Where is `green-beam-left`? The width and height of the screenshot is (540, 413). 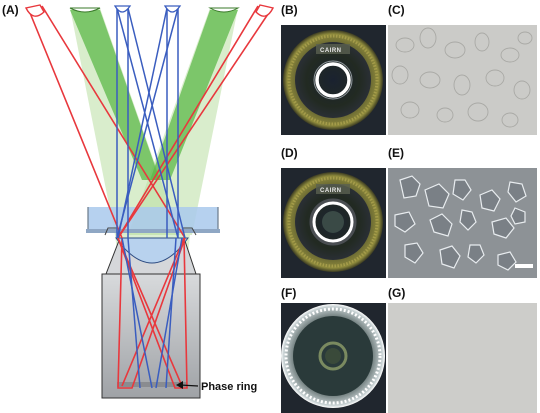 green-beam-left is located at coordinates (115, 95).